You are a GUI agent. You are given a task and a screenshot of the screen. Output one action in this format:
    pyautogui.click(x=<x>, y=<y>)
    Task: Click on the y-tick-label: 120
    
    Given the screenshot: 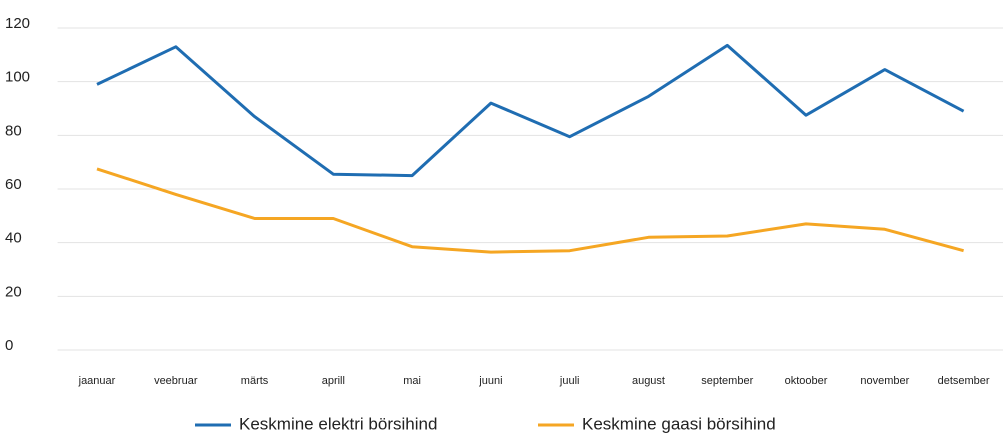 What is the action you would take?
    pyautogui.click(x=17, y=23)
    